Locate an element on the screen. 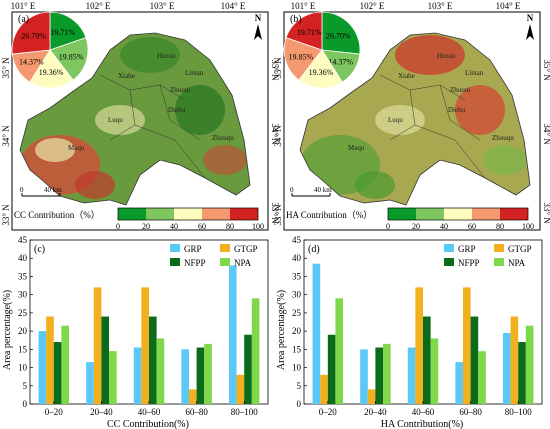 This screenshot has height=429, width=550. chart-c-xtick-label-1: 0–20 is located at coordinates (54, 412).